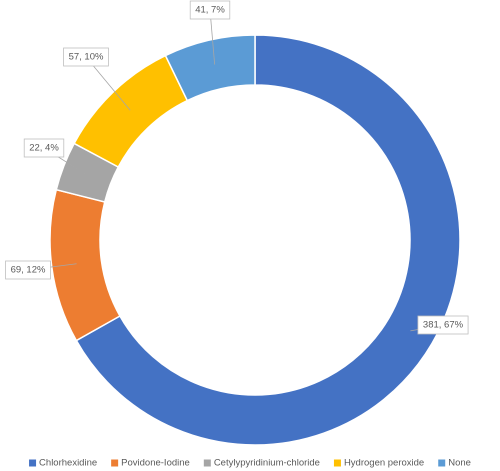 The image size is (500, 471). I want to click on data-label: 41, 7%, so click(210, 10).